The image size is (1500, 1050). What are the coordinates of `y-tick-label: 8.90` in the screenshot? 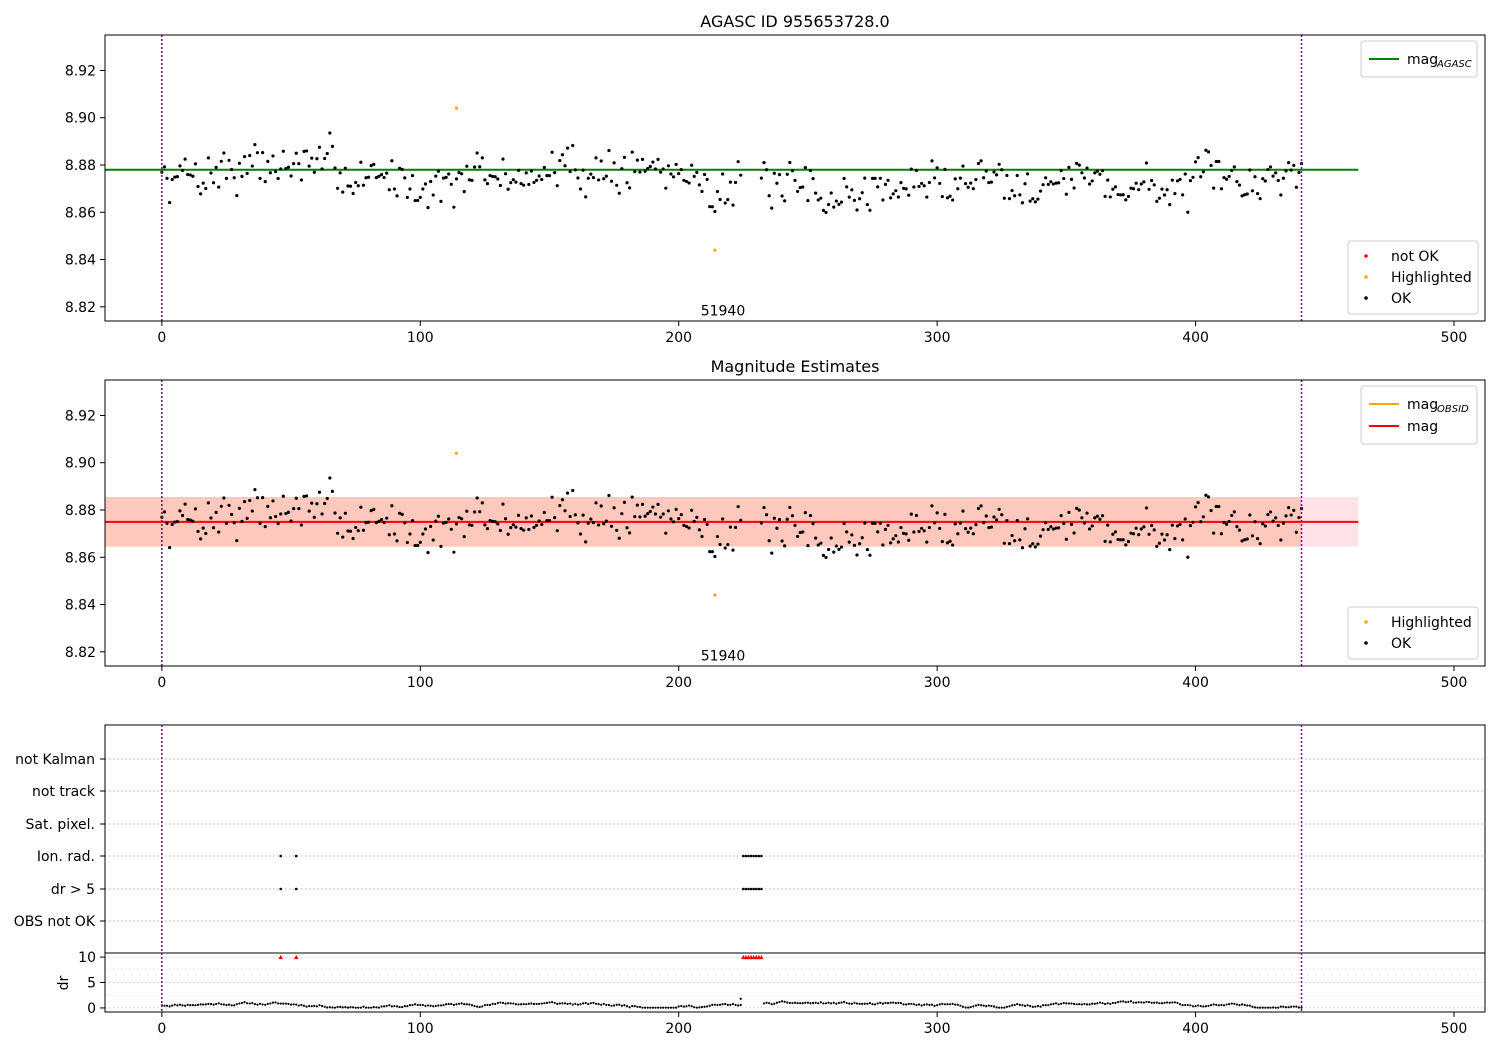 It's located at (80, 464).